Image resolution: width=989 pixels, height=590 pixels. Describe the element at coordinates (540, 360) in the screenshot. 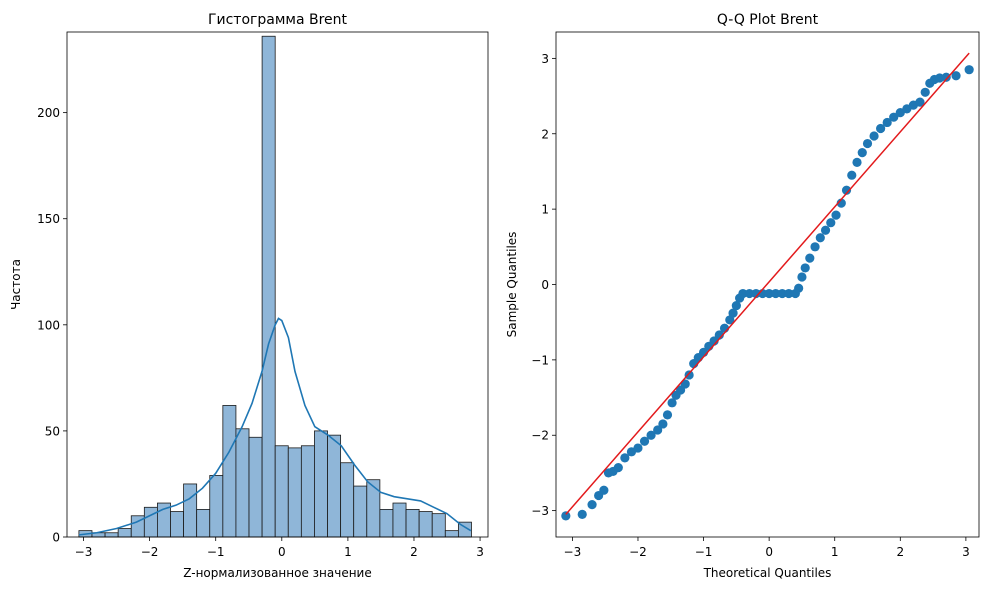

I see `y-tick-label: −1` at that location.